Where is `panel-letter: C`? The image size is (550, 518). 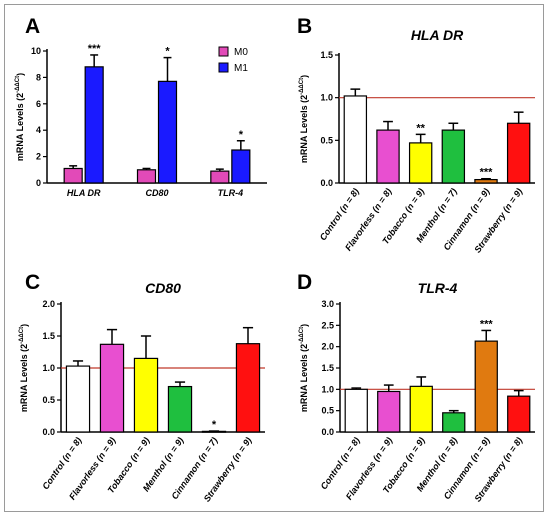 panel-letter: C is located at coordinates (32, 282).